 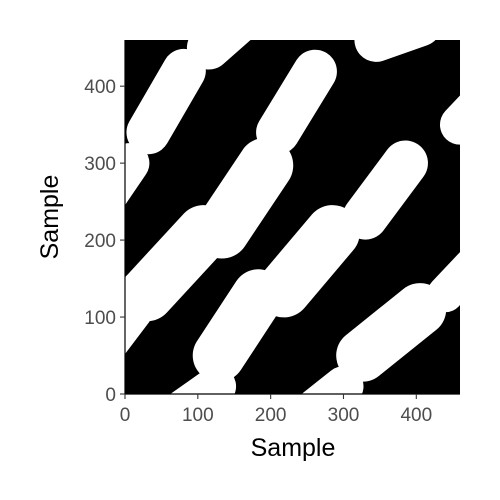 I want to click on x-tick-label: 0, so click(x=125, y=415).